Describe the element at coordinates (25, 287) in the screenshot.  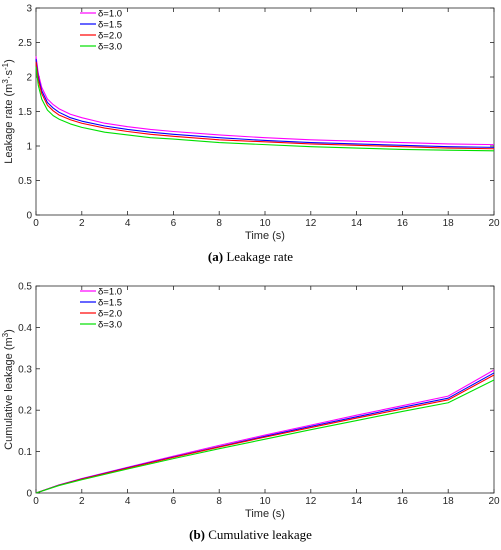
I see `chart-b-y-tick-label: 0.5` at that location.